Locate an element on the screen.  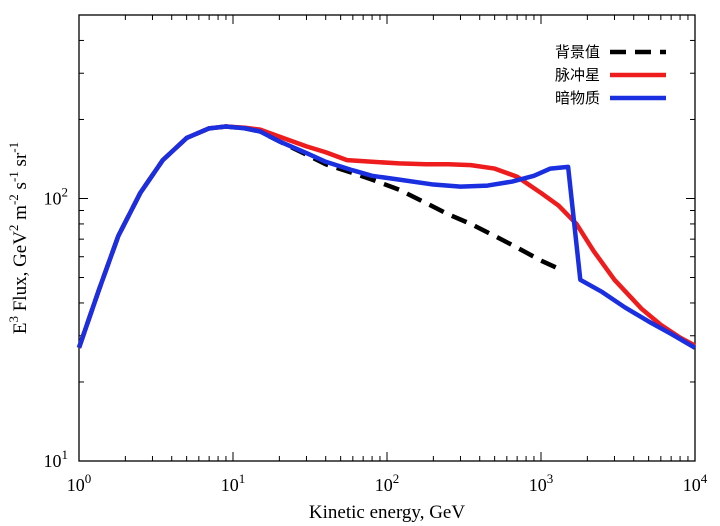
x-tick-label: 10² is located at coordinates (387, 483).